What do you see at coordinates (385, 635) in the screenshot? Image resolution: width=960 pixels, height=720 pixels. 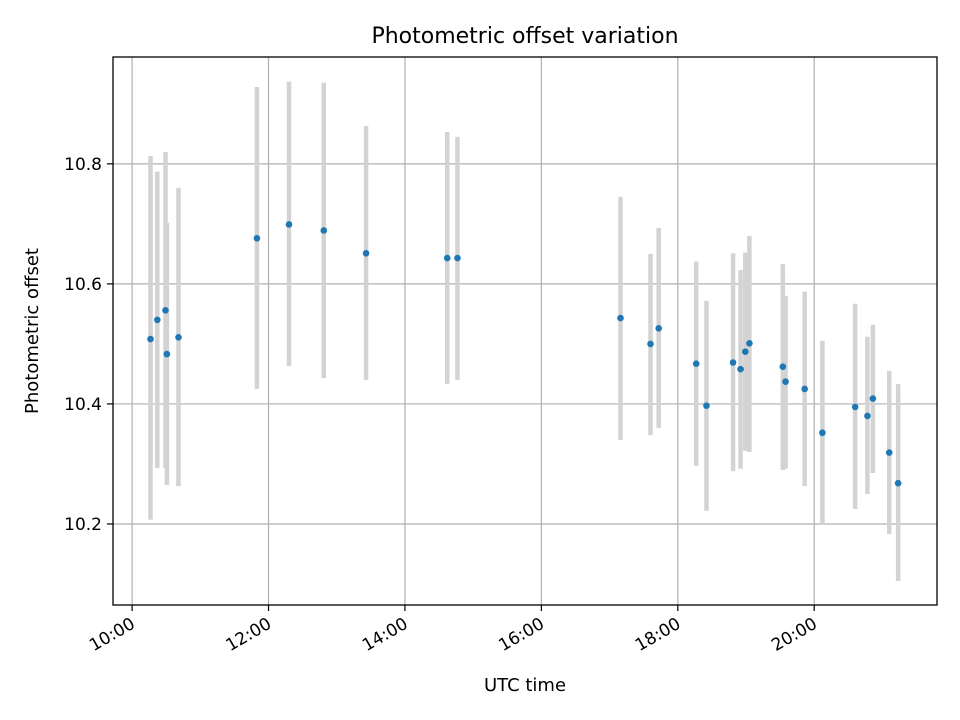 I see `x-tick-label: 14:00` at bounding box center [385, 635].